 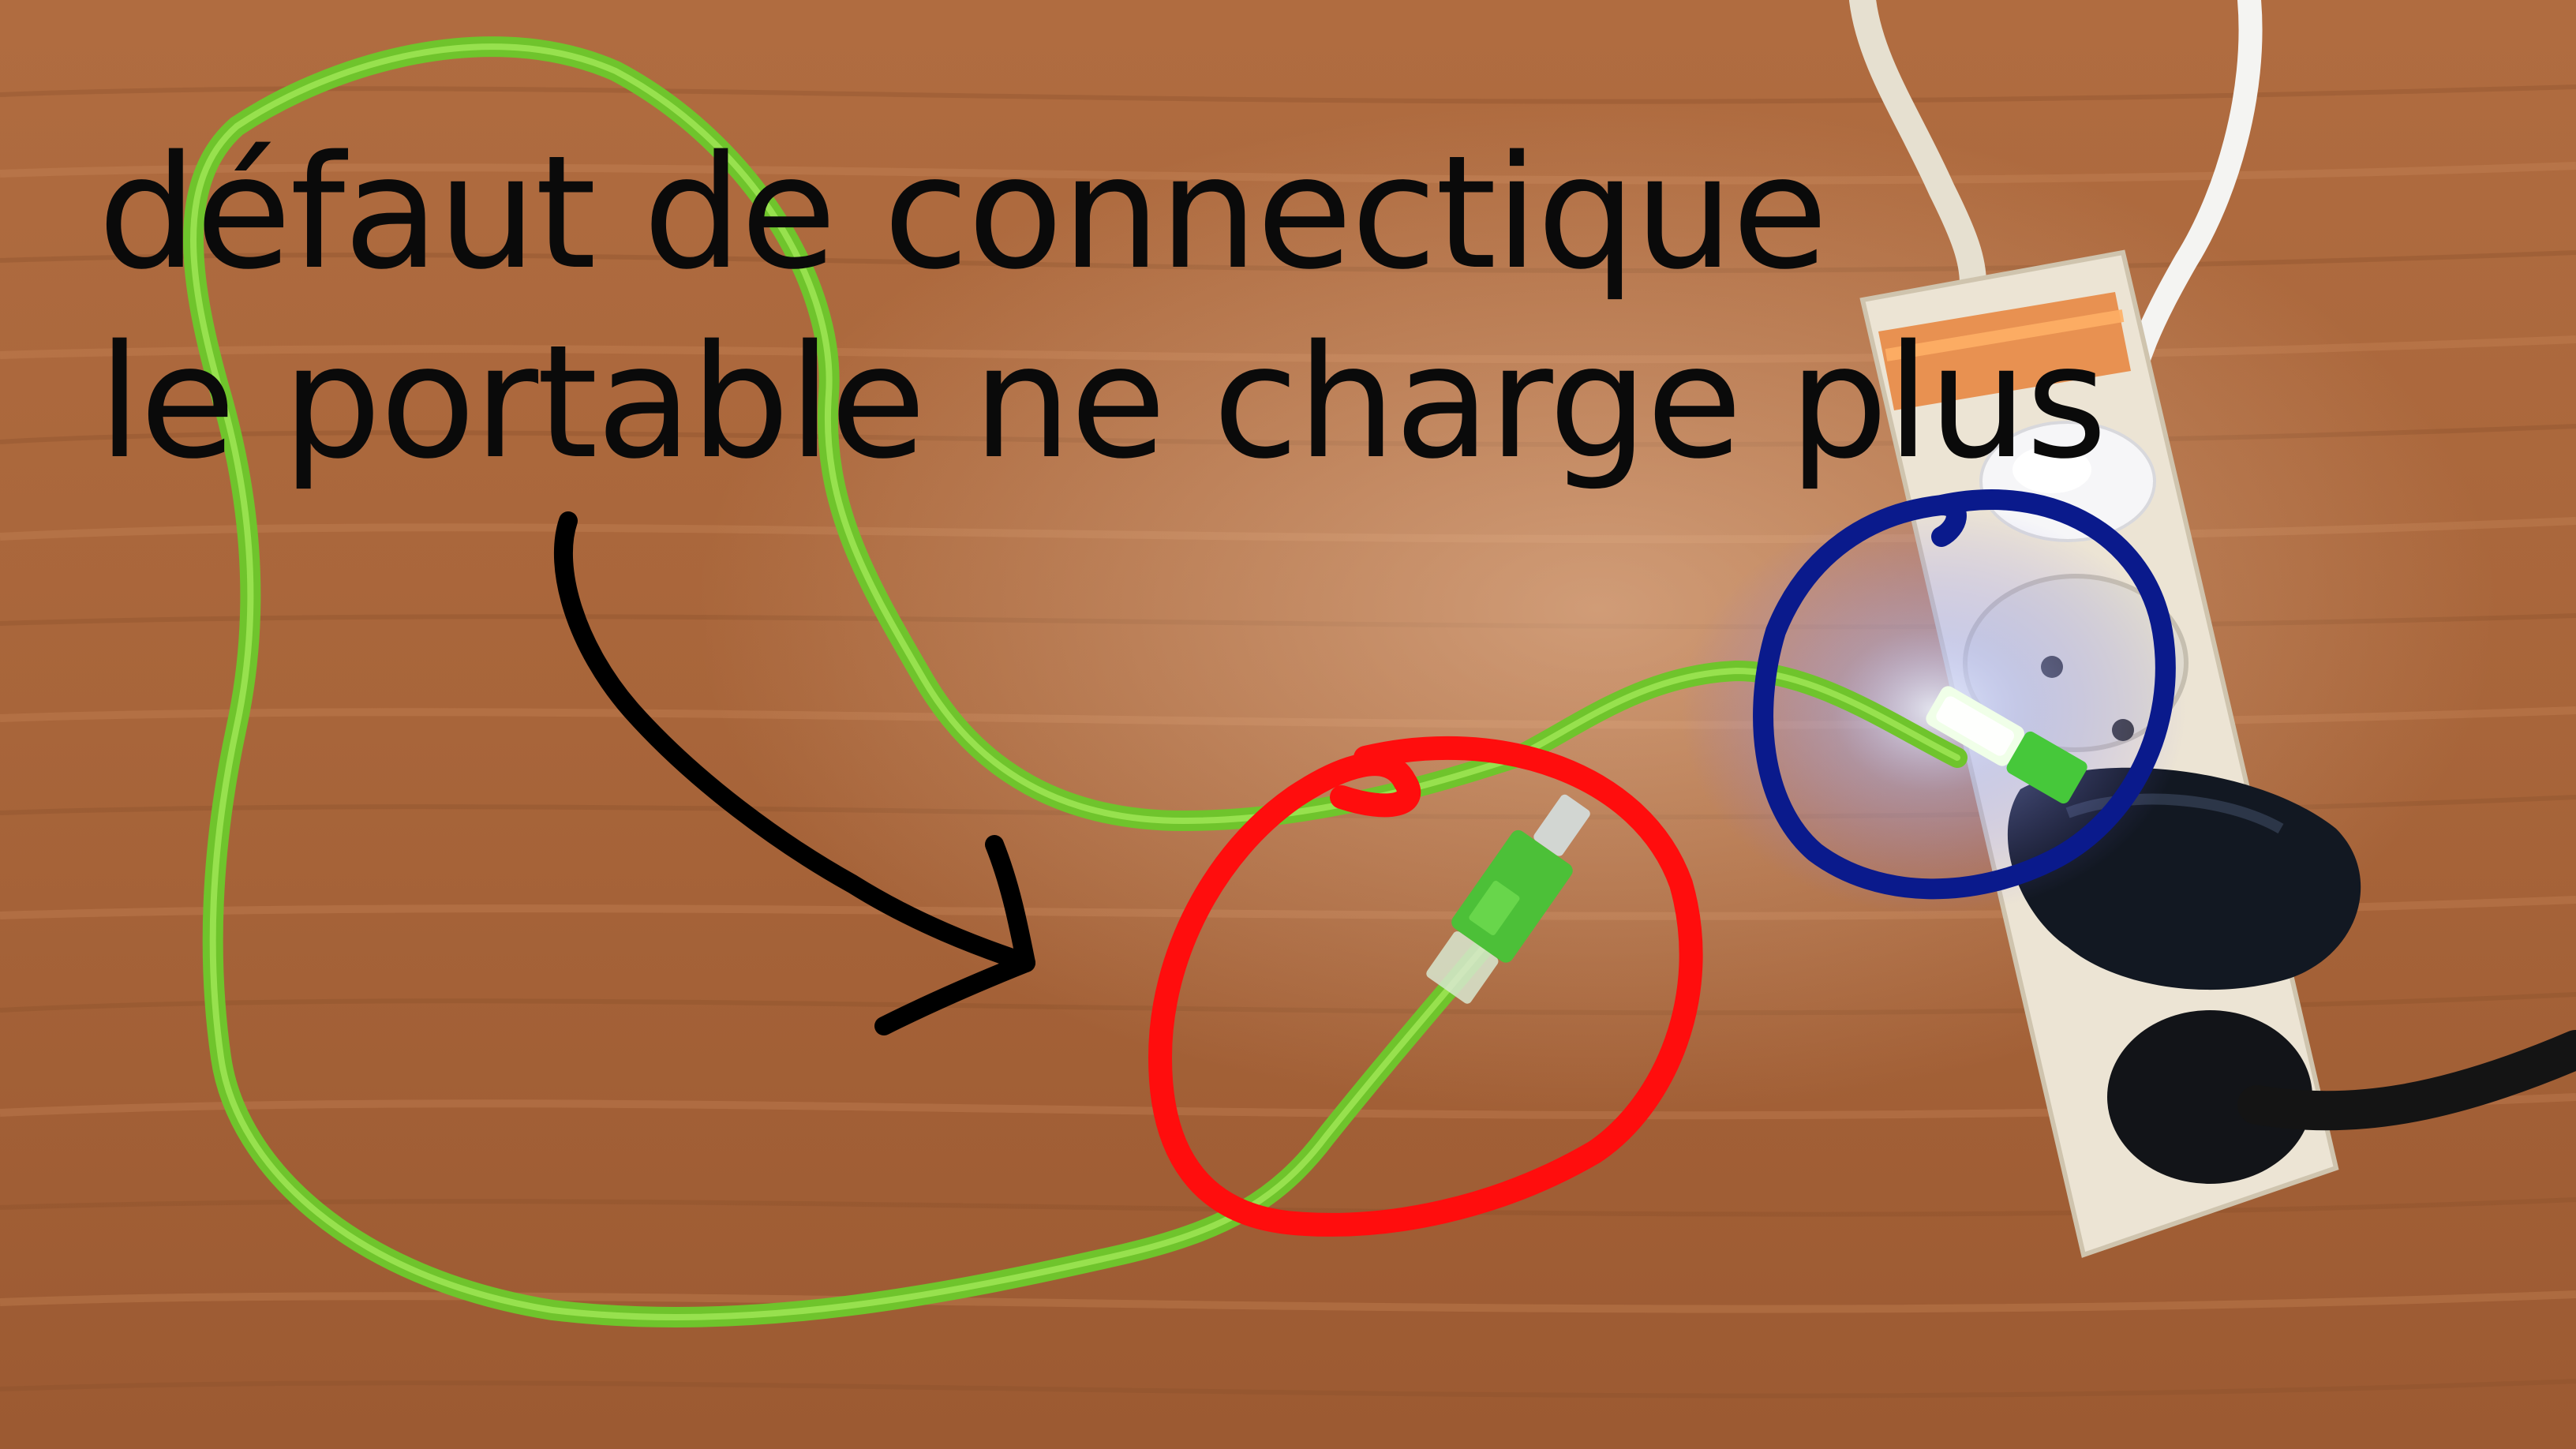 What do you see at coordinates (2006, 745) in the screenshot?
I see `usb-plug-lit` at bounding box center [2006, 745].